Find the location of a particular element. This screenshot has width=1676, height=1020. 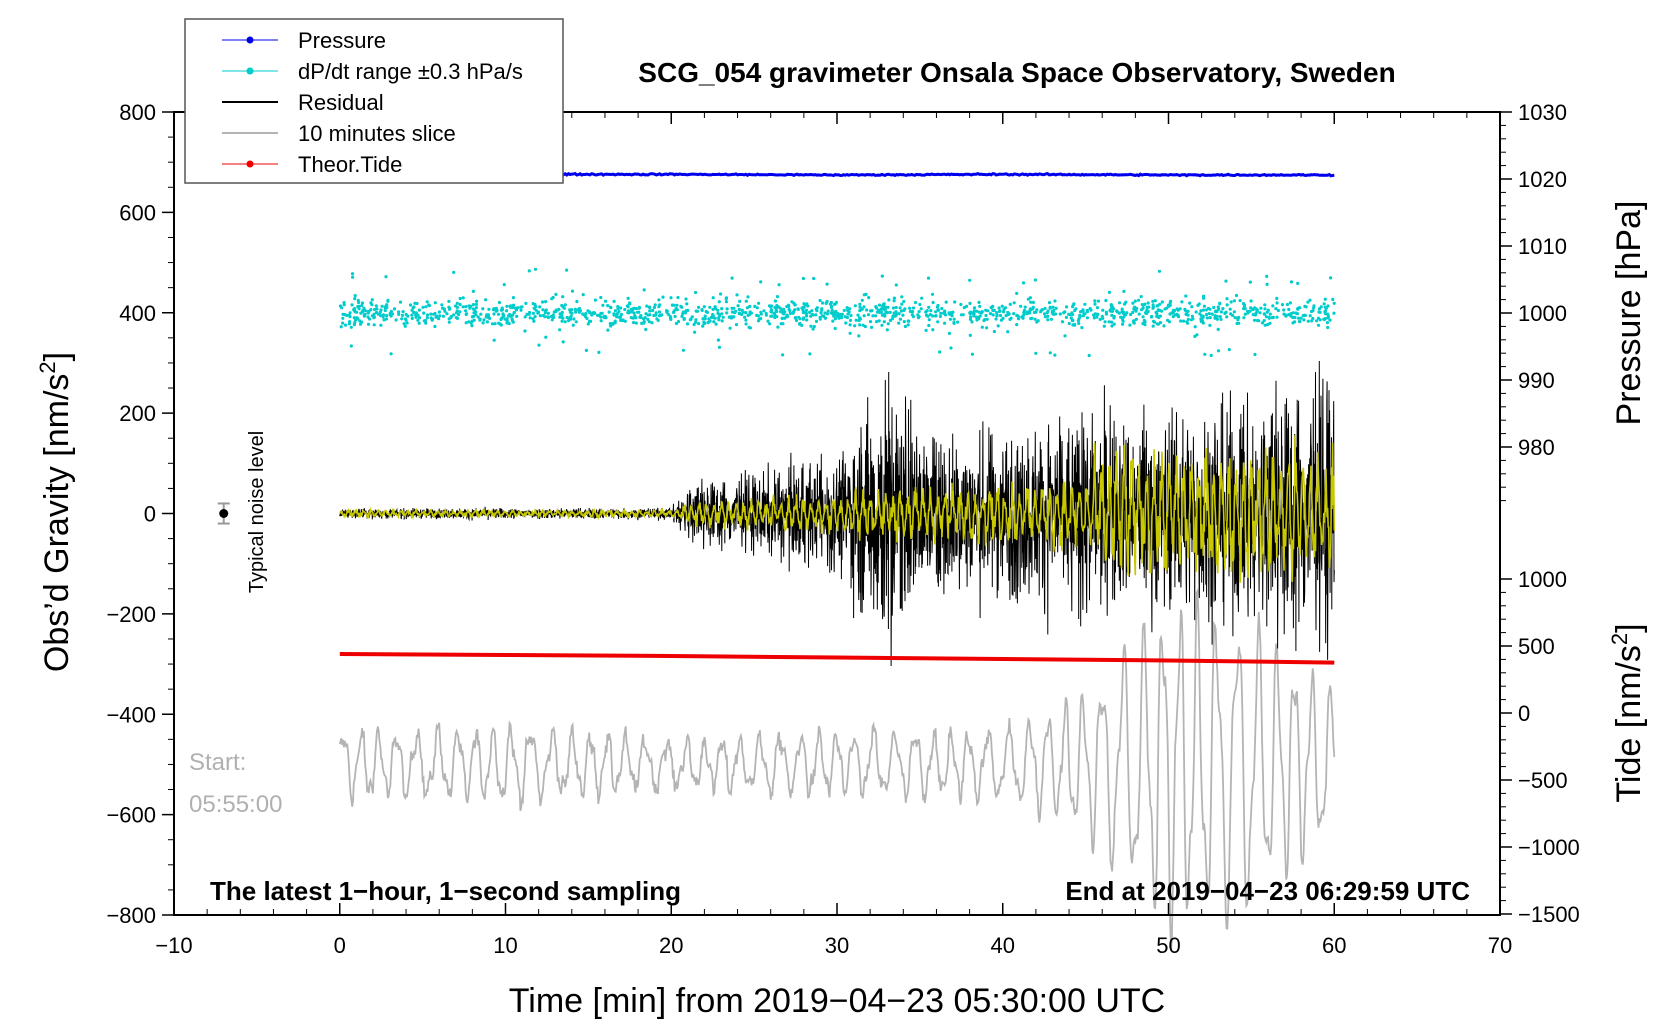

pressure-tick-label: 1000 is located at coordinates (1542, 313).